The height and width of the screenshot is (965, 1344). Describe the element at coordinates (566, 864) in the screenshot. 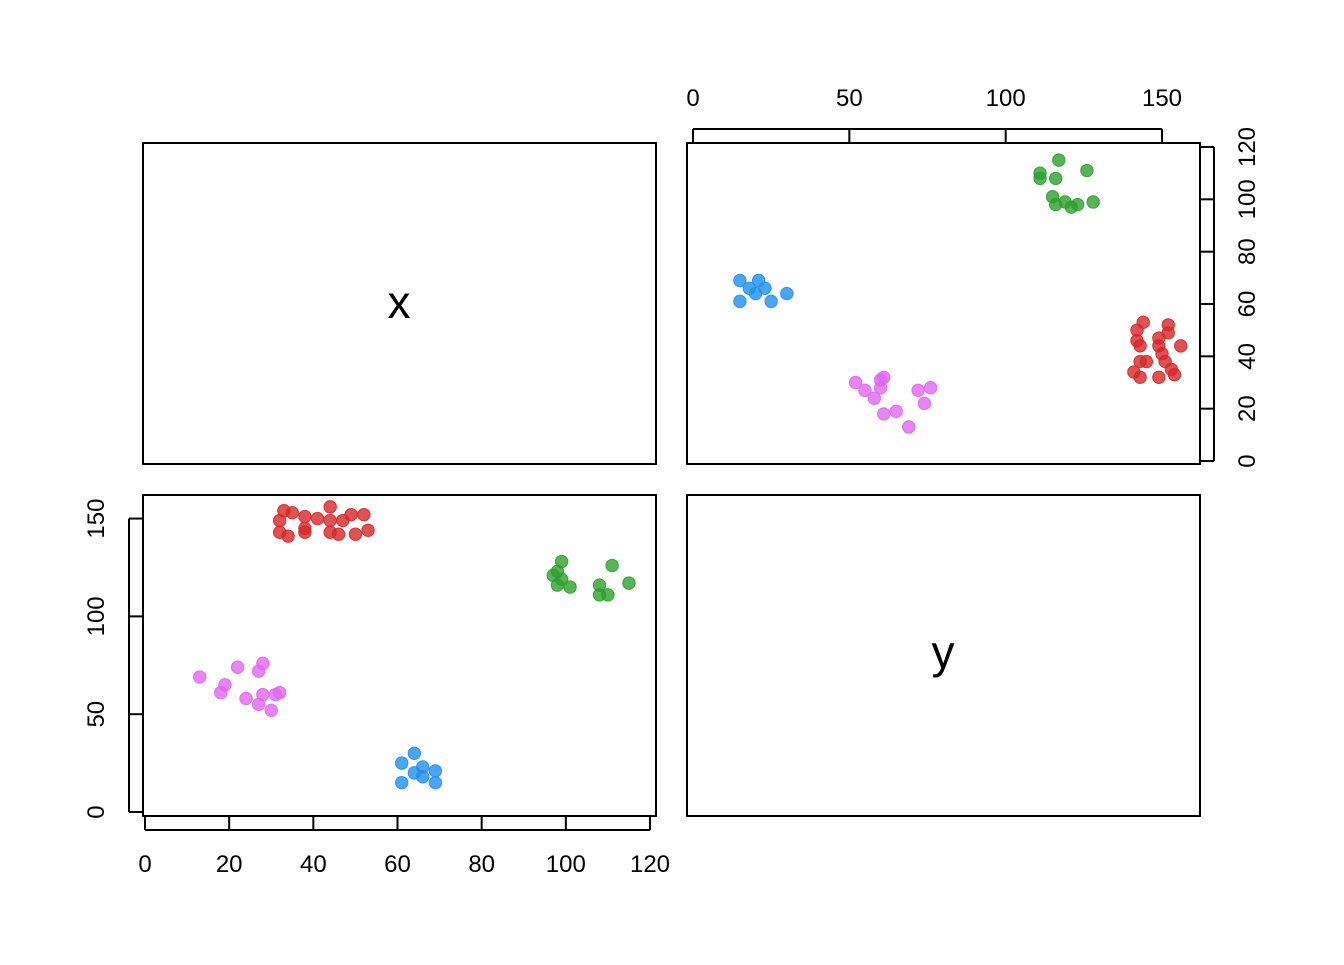

I see `x-axis-bottom-tick-label: 100` at that location.